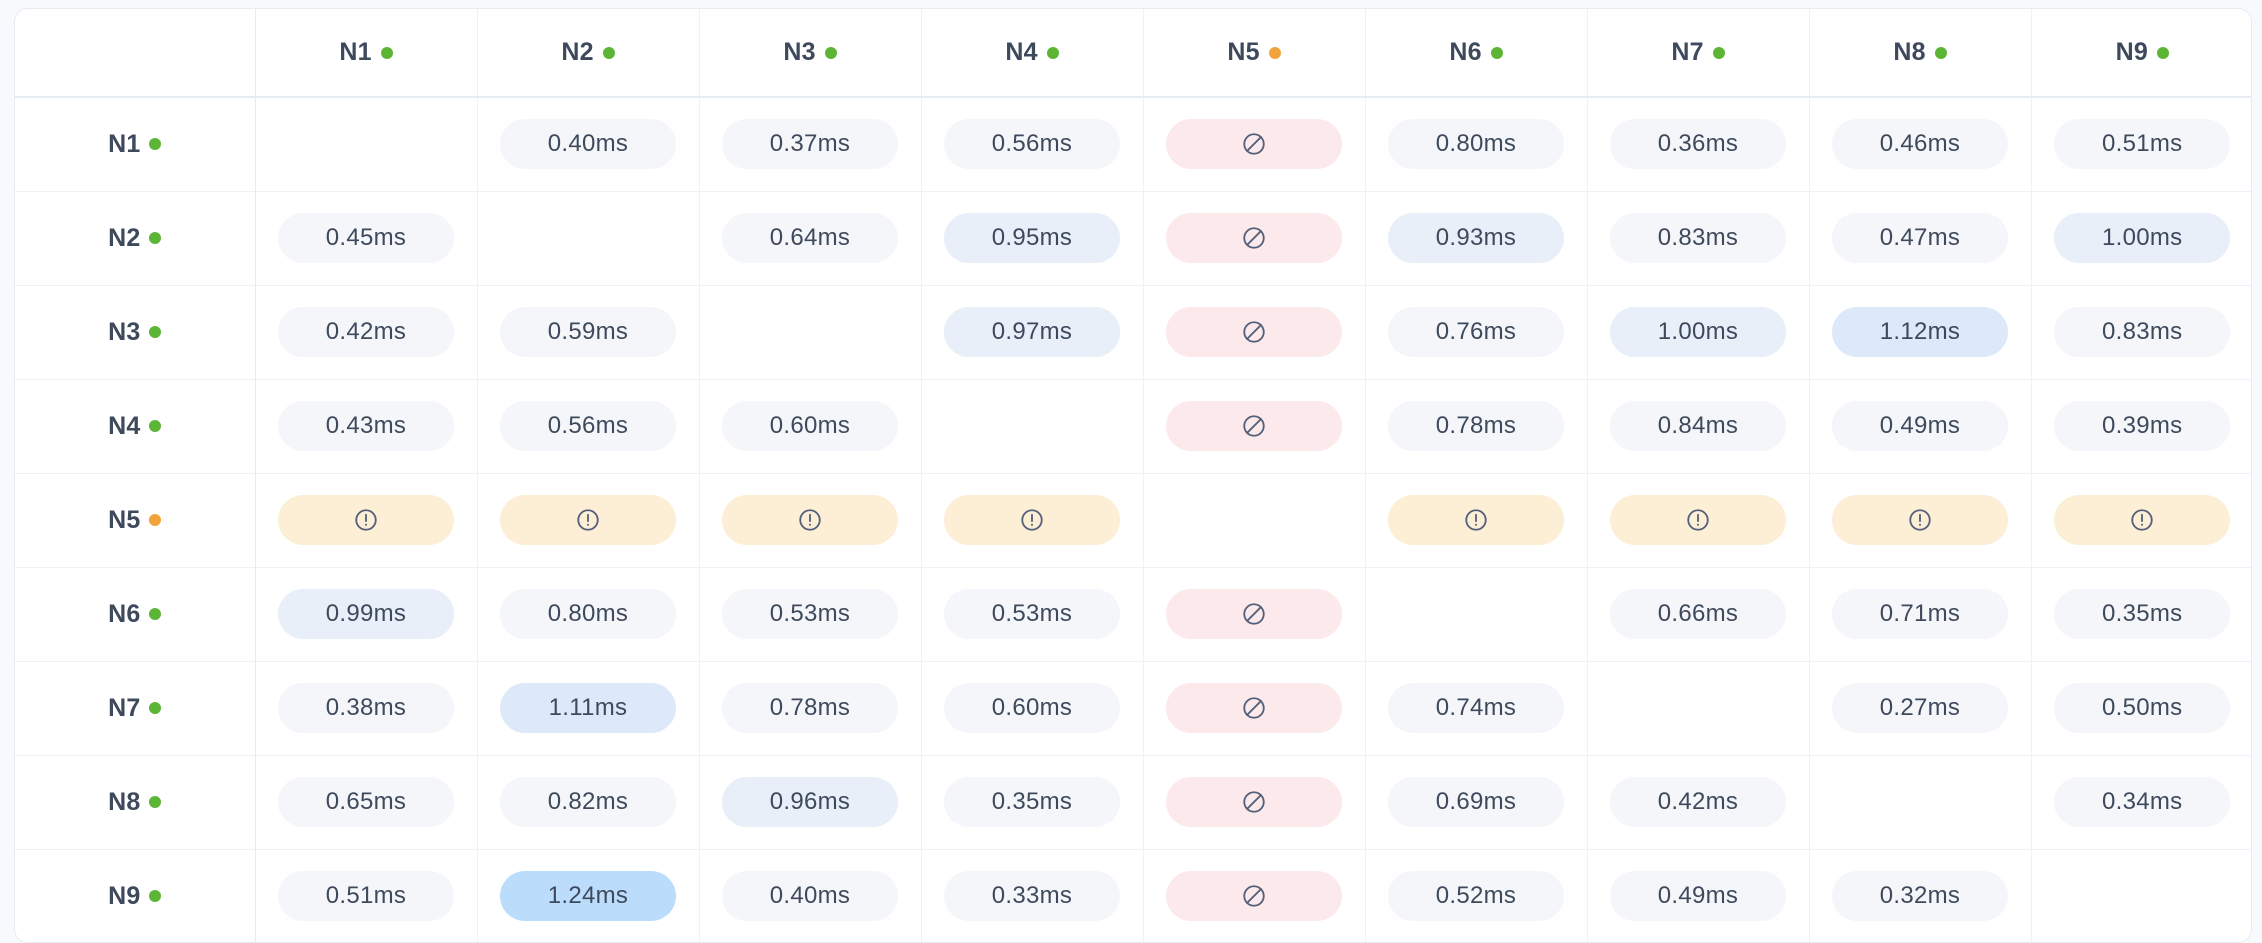 Image resolution: width=2262 pixels, height=943 pixels. I want to click on column-header-n8: N8, so click(1919, 53).